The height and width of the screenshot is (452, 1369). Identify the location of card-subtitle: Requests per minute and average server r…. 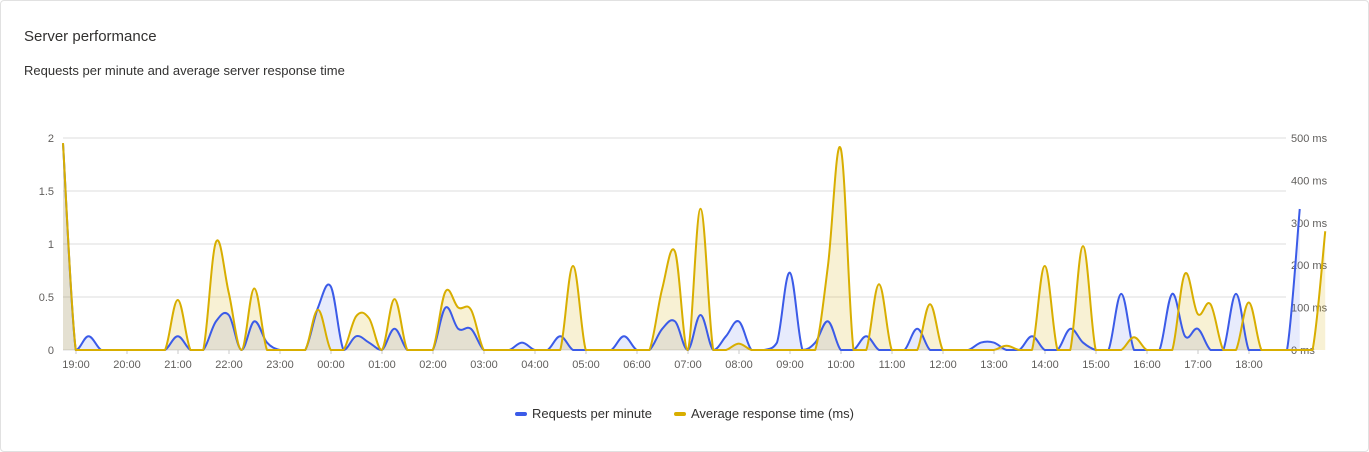
(184, 70).